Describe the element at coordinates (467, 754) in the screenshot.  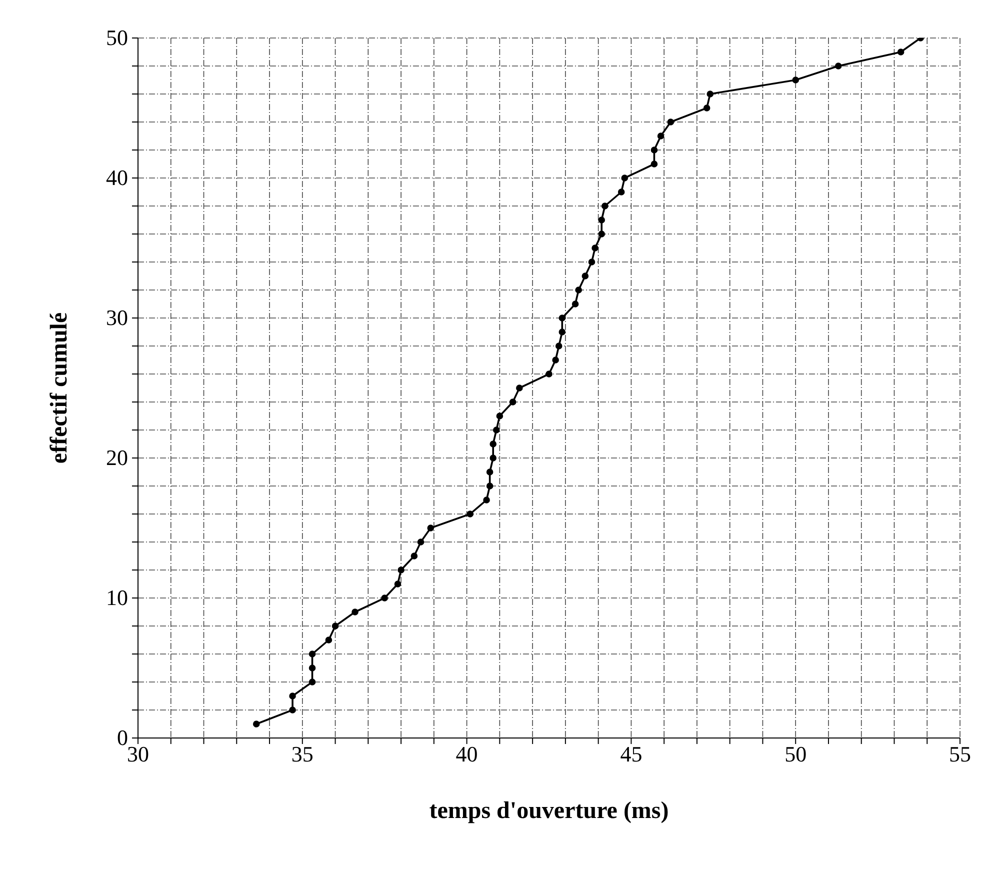
I see `x-tick-label: 40` at that location.